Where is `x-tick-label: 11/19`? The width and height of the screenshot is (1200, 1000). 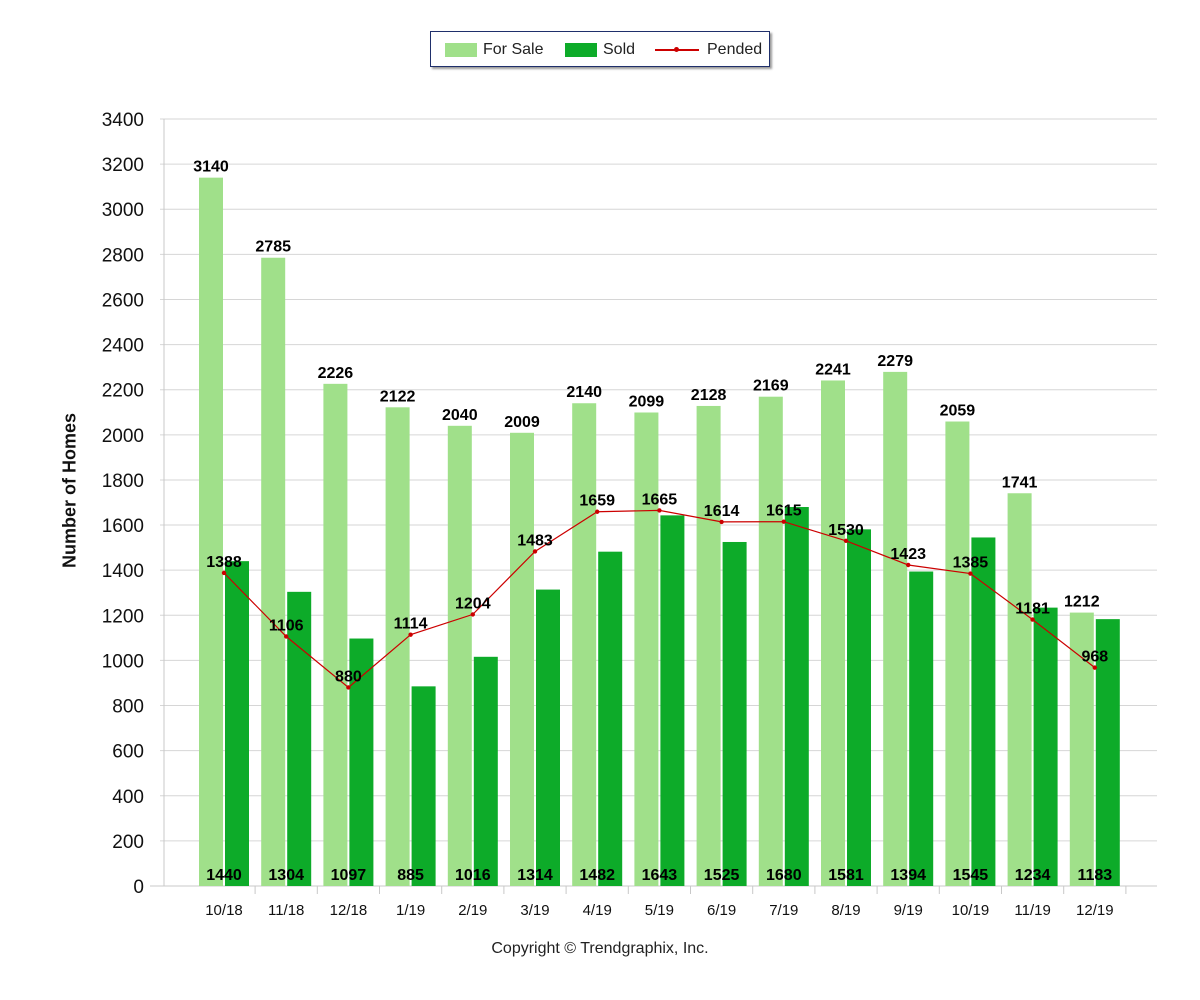
x-tick-label: 11/19 is located at coordinates (1032, 910).